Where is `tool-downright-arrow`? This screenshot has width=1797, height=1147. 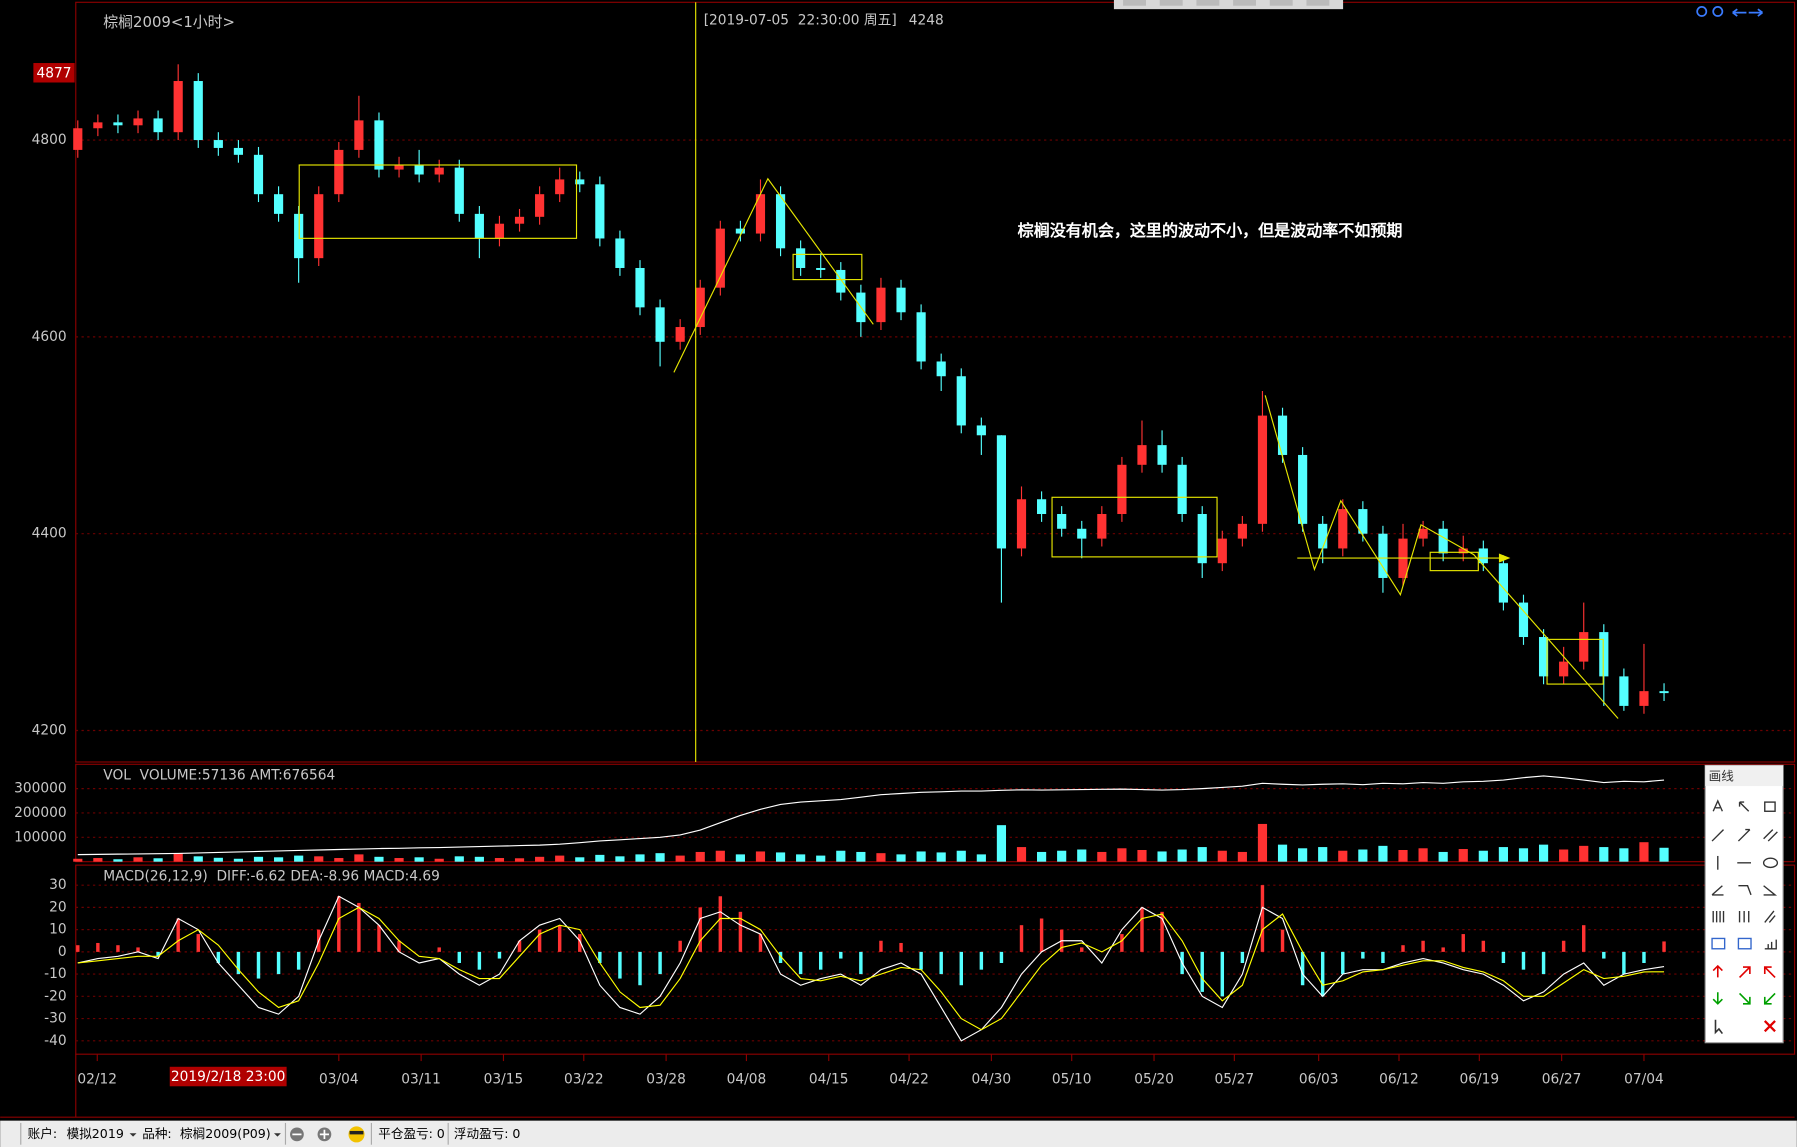
tool-downright-arrow is located at coordinates (1744, 998).